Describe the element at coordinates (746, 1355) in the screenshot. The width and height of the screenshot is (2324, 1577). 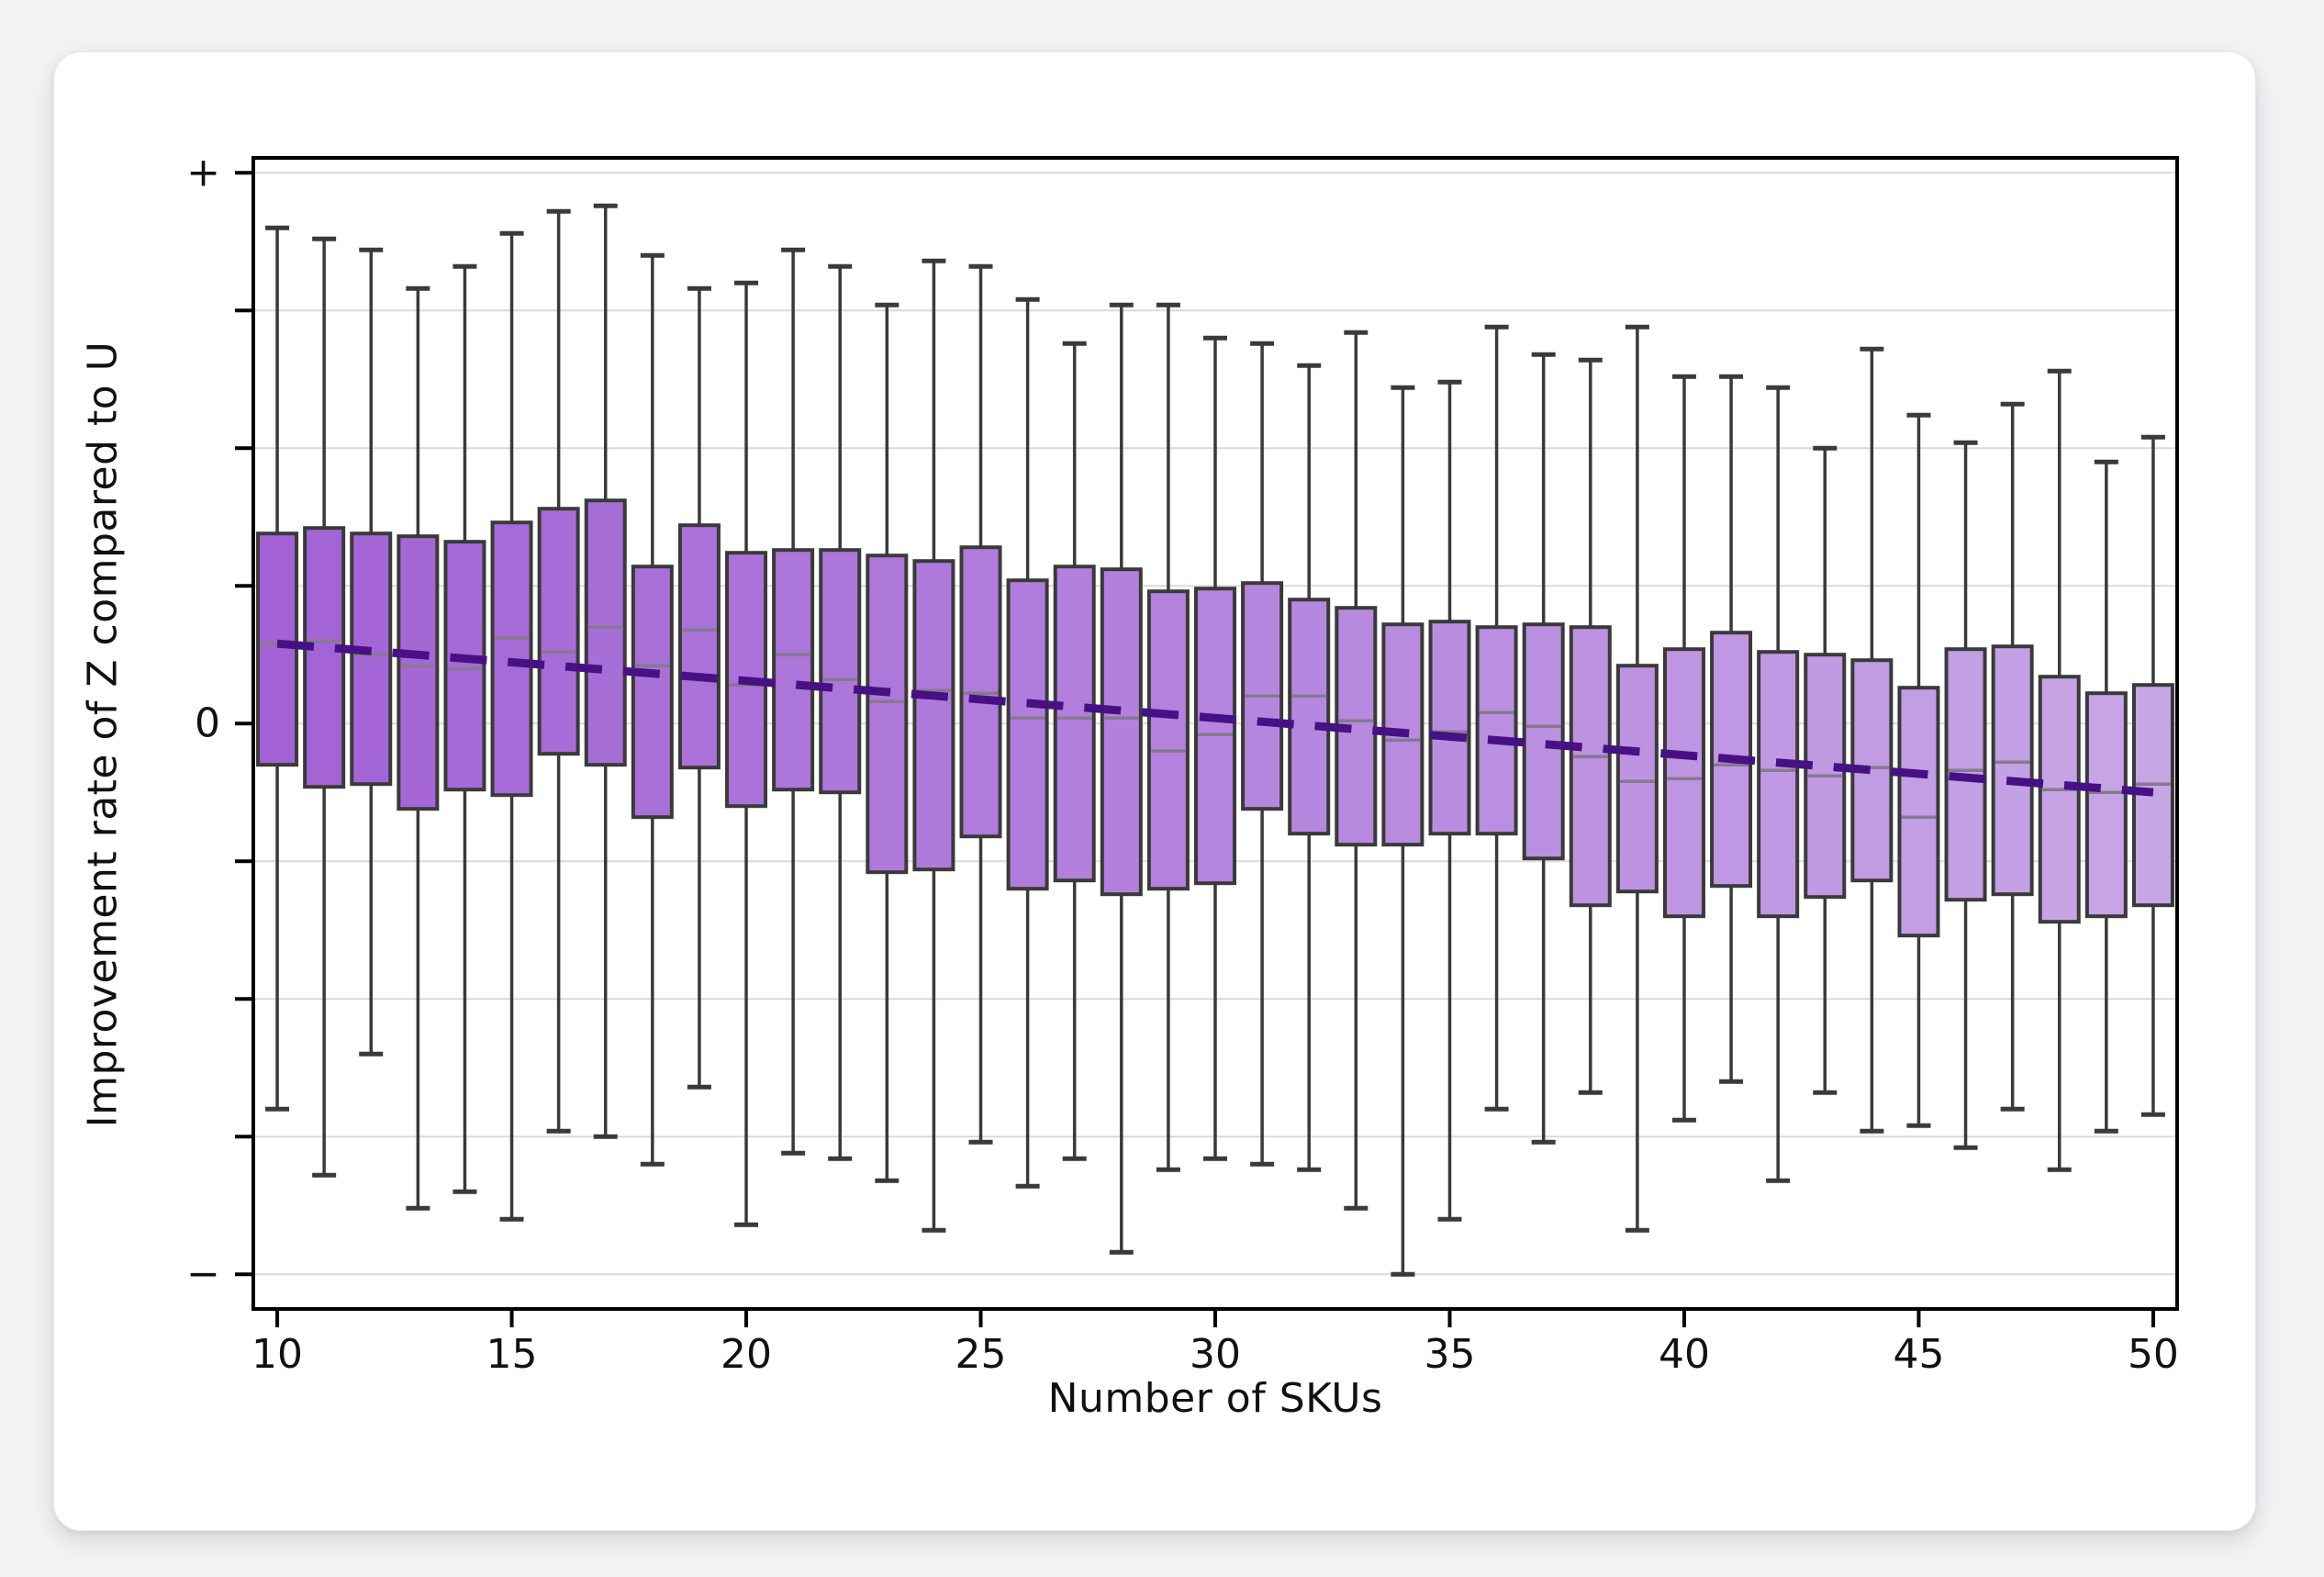
I see `x-tick-label: 20` at that location.